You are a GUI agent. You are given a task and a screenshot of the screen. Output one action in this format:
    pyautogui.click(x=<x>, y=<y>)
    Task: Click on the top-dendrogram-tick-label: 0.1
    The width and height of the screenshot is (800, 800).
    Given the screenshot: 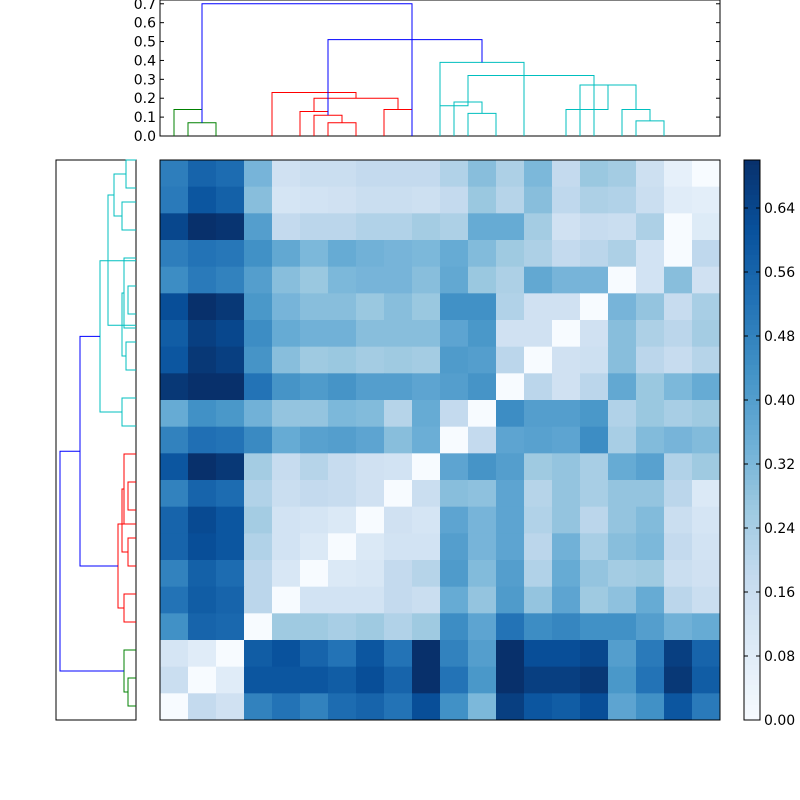 What is the action you would take?
    pyautogui.click(x=145, y=118)
    